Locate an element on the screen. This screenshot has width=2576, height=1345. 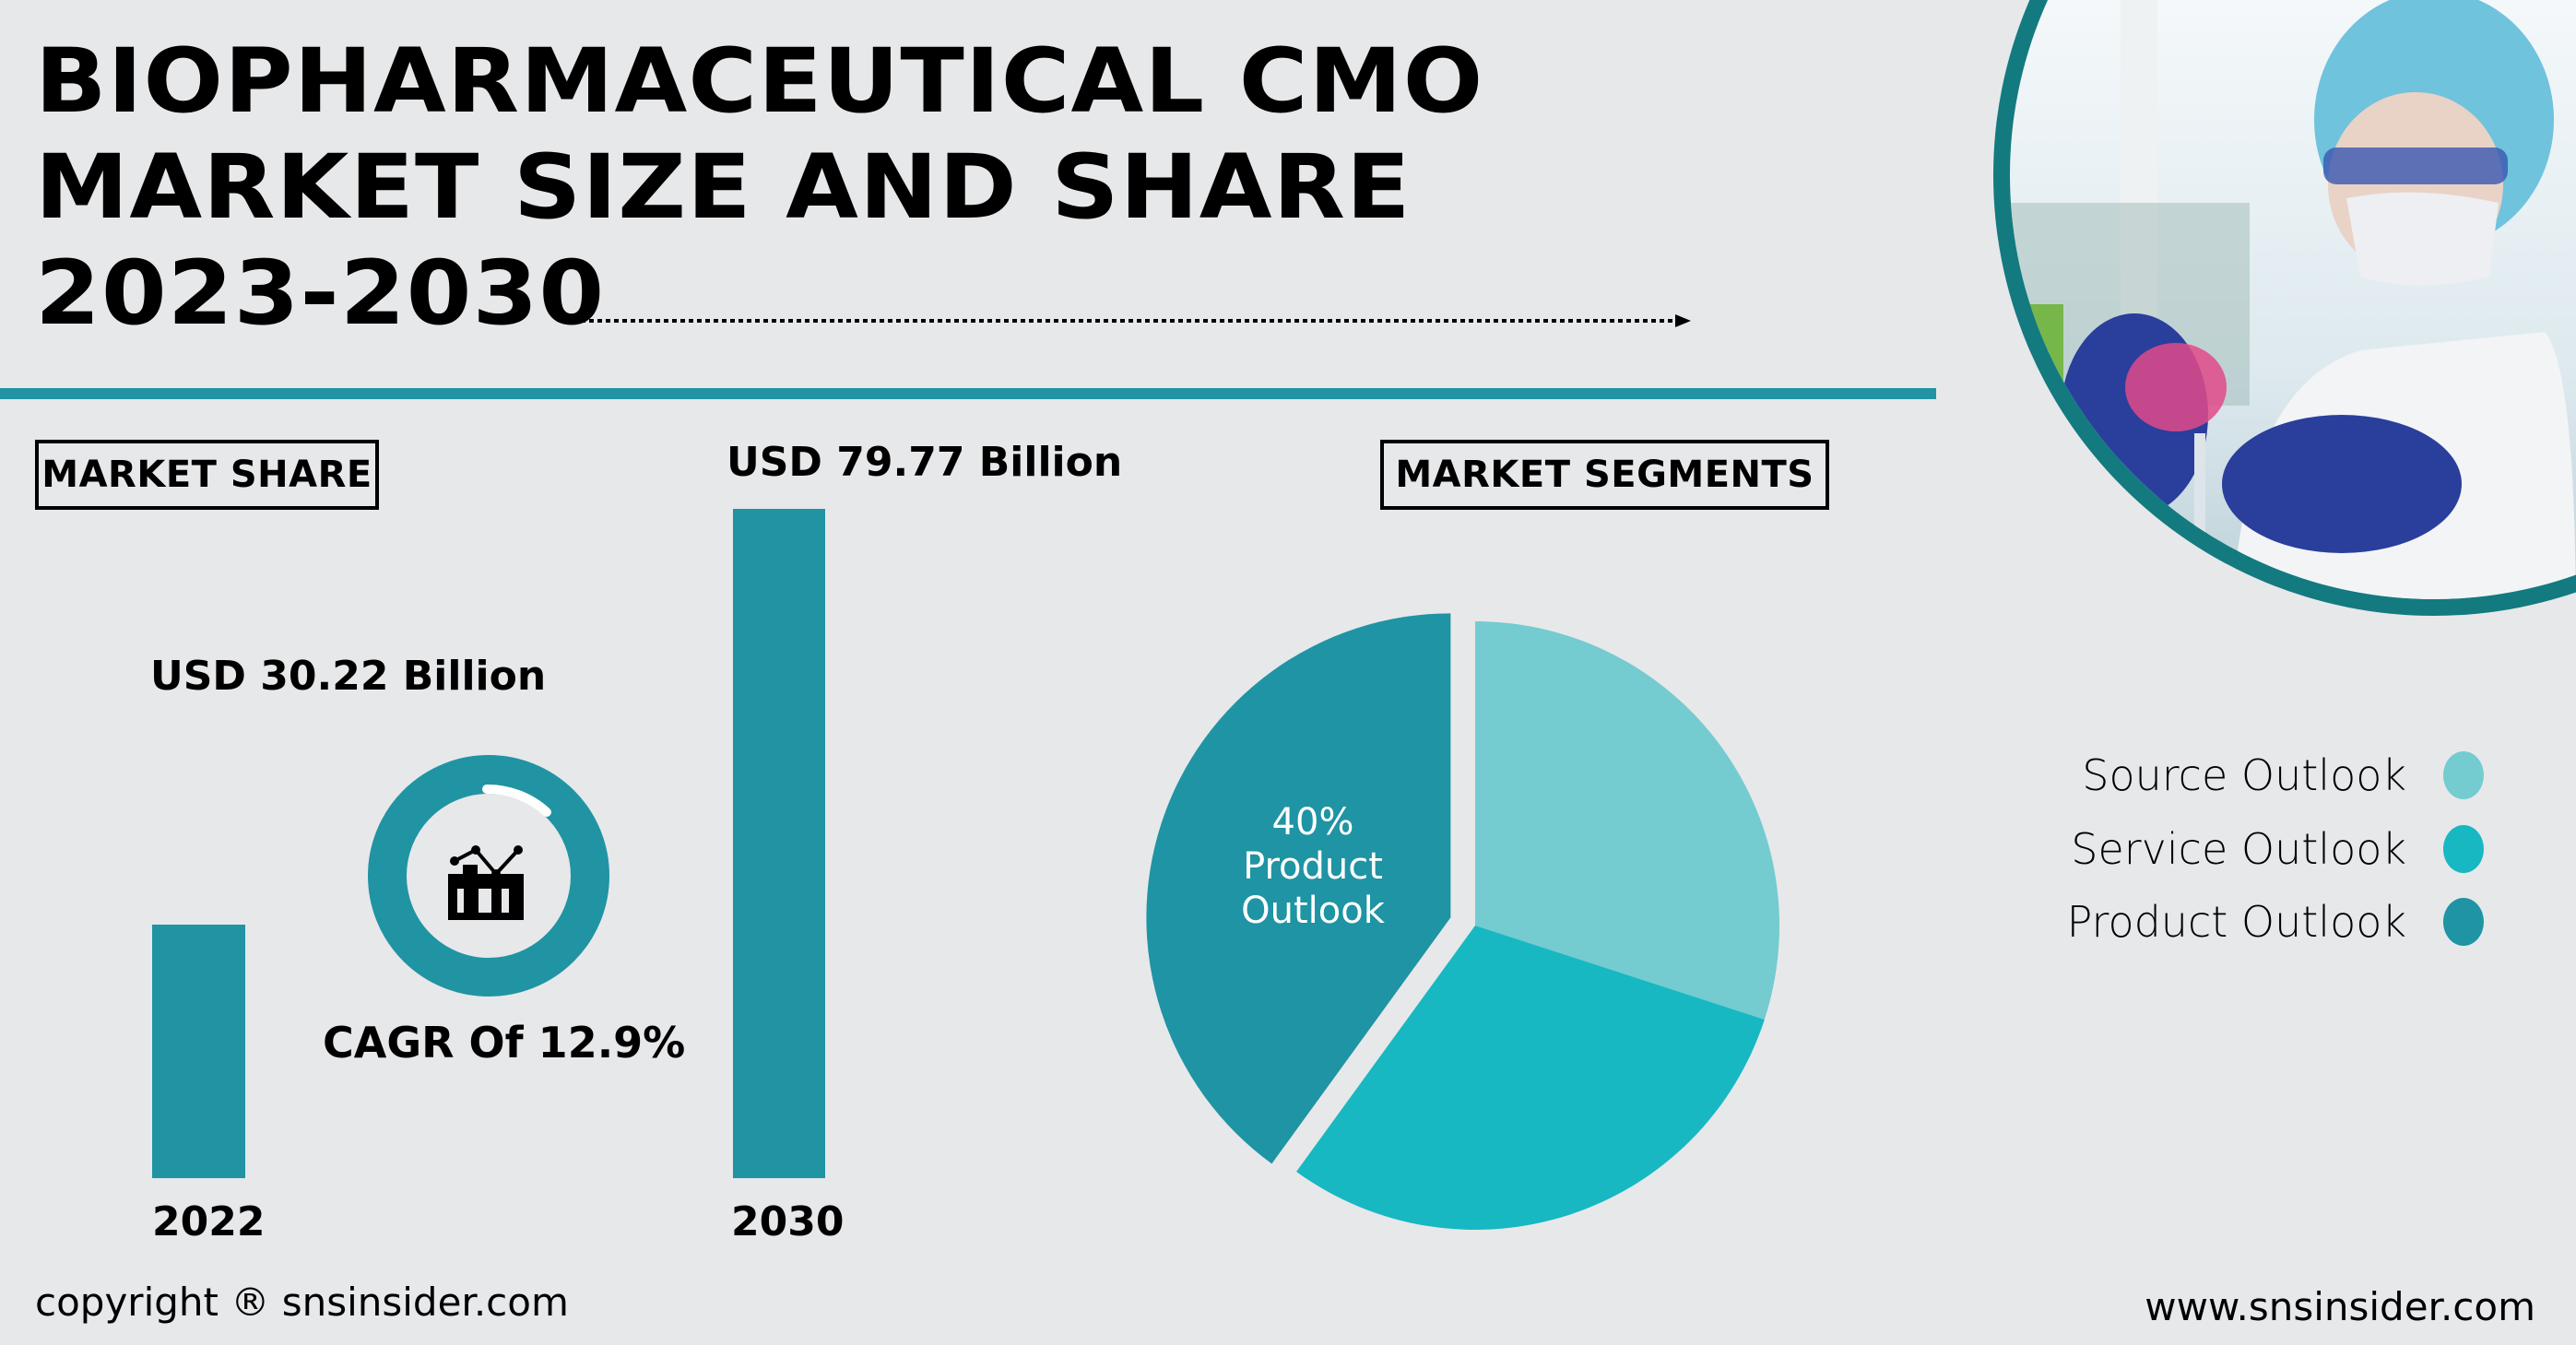
title-line-1: BIOPHARMACEUTICAL CMO is located at coordinates (759, 81).